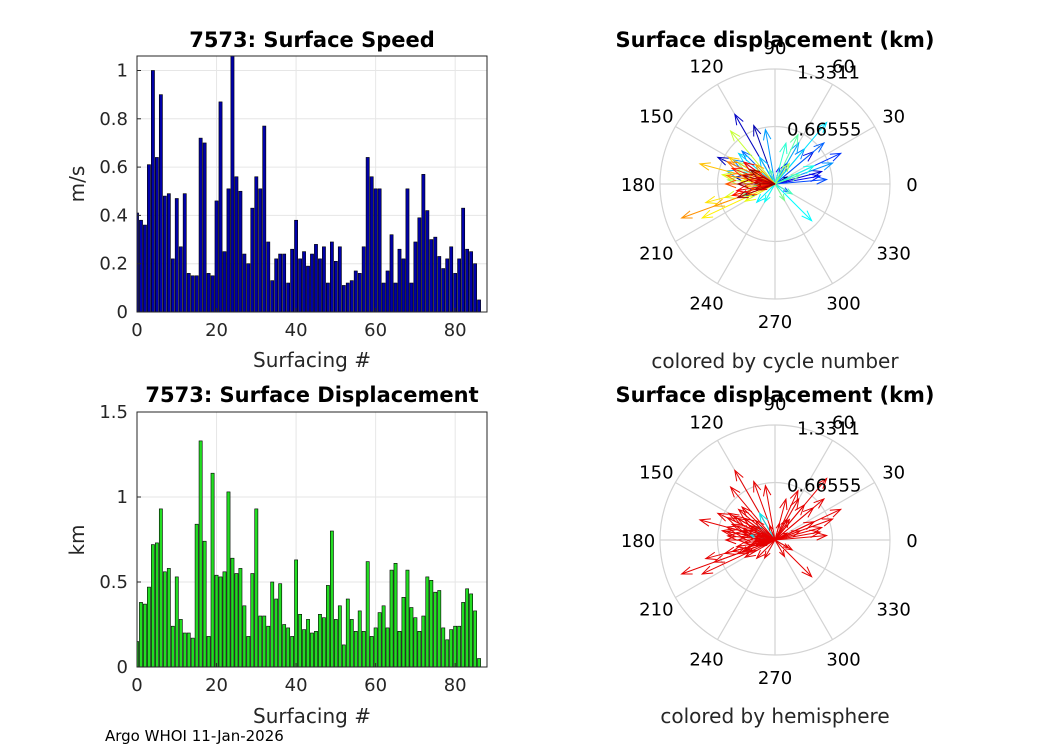  I want to click on polar-cycle-ring, so click(775, 184).